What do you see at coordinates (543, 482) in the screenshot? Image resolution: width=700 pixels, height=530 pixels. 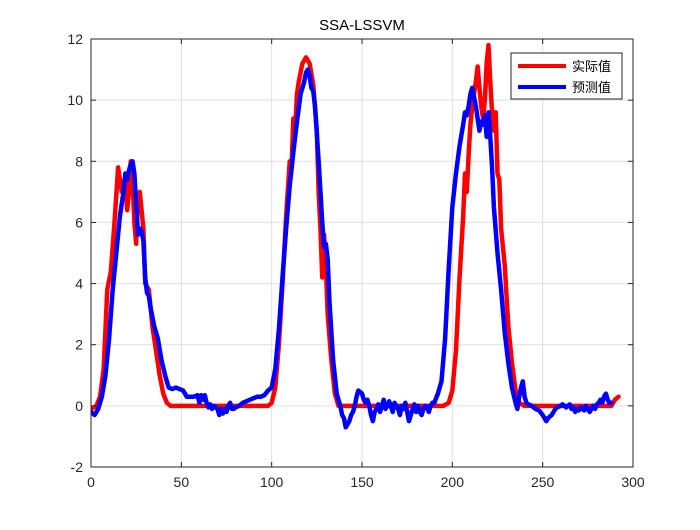 I see `x-tick-label: 250` at bounding box center [543, 482].